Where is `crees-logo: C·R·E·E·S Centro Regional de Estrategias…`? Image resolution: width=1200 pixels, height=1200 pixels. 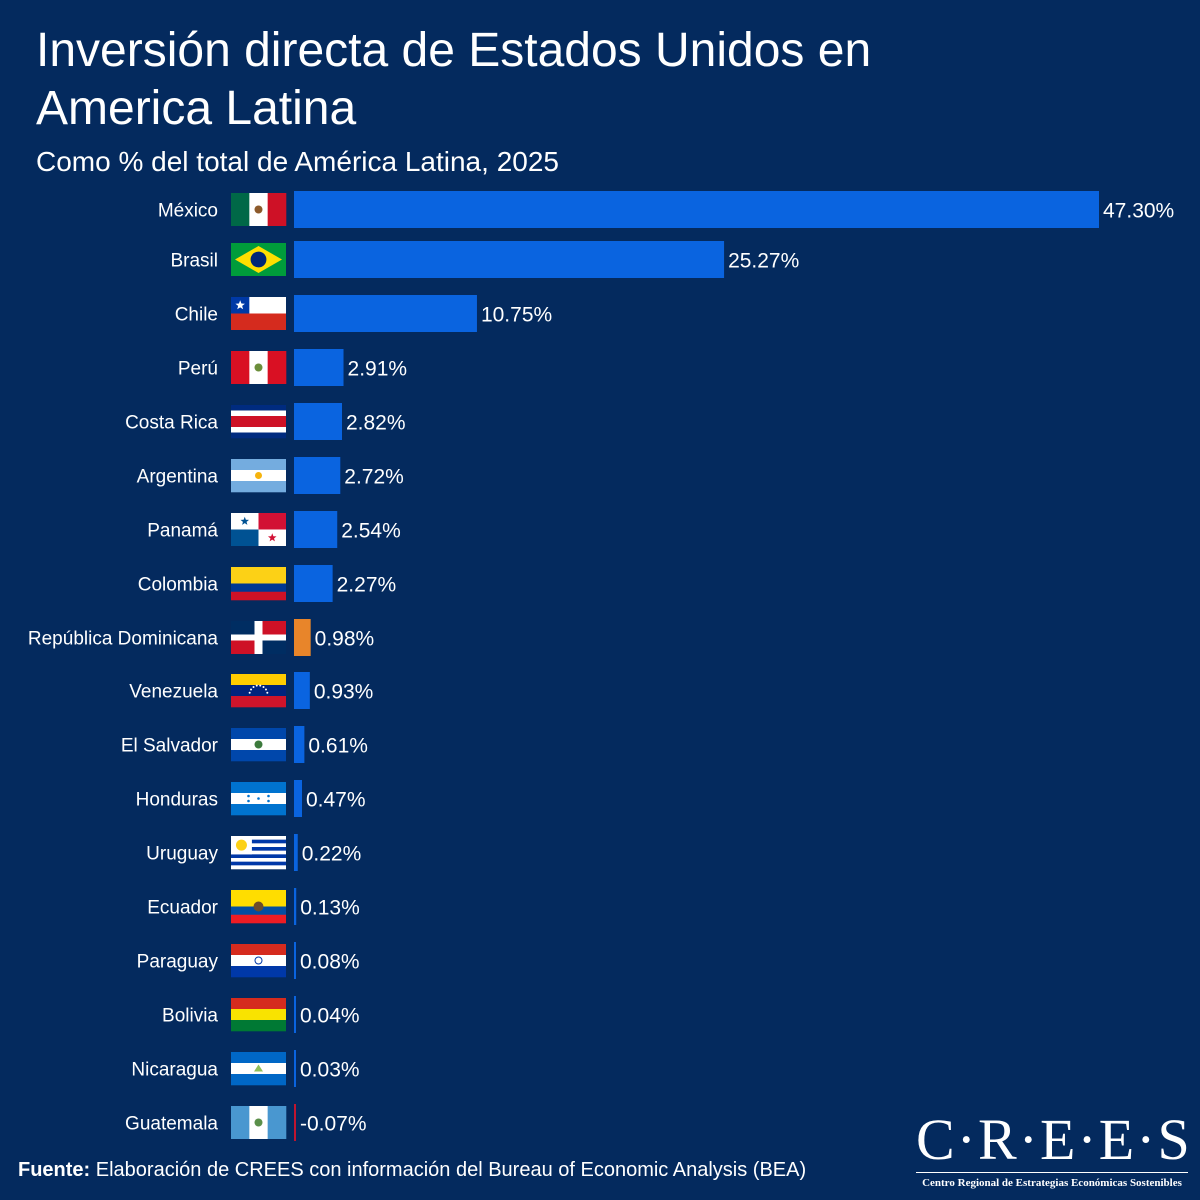
crees-logo: C·R·E·E·S Centro Regional de Estrategias… is located at coordinates (1054, 1149).